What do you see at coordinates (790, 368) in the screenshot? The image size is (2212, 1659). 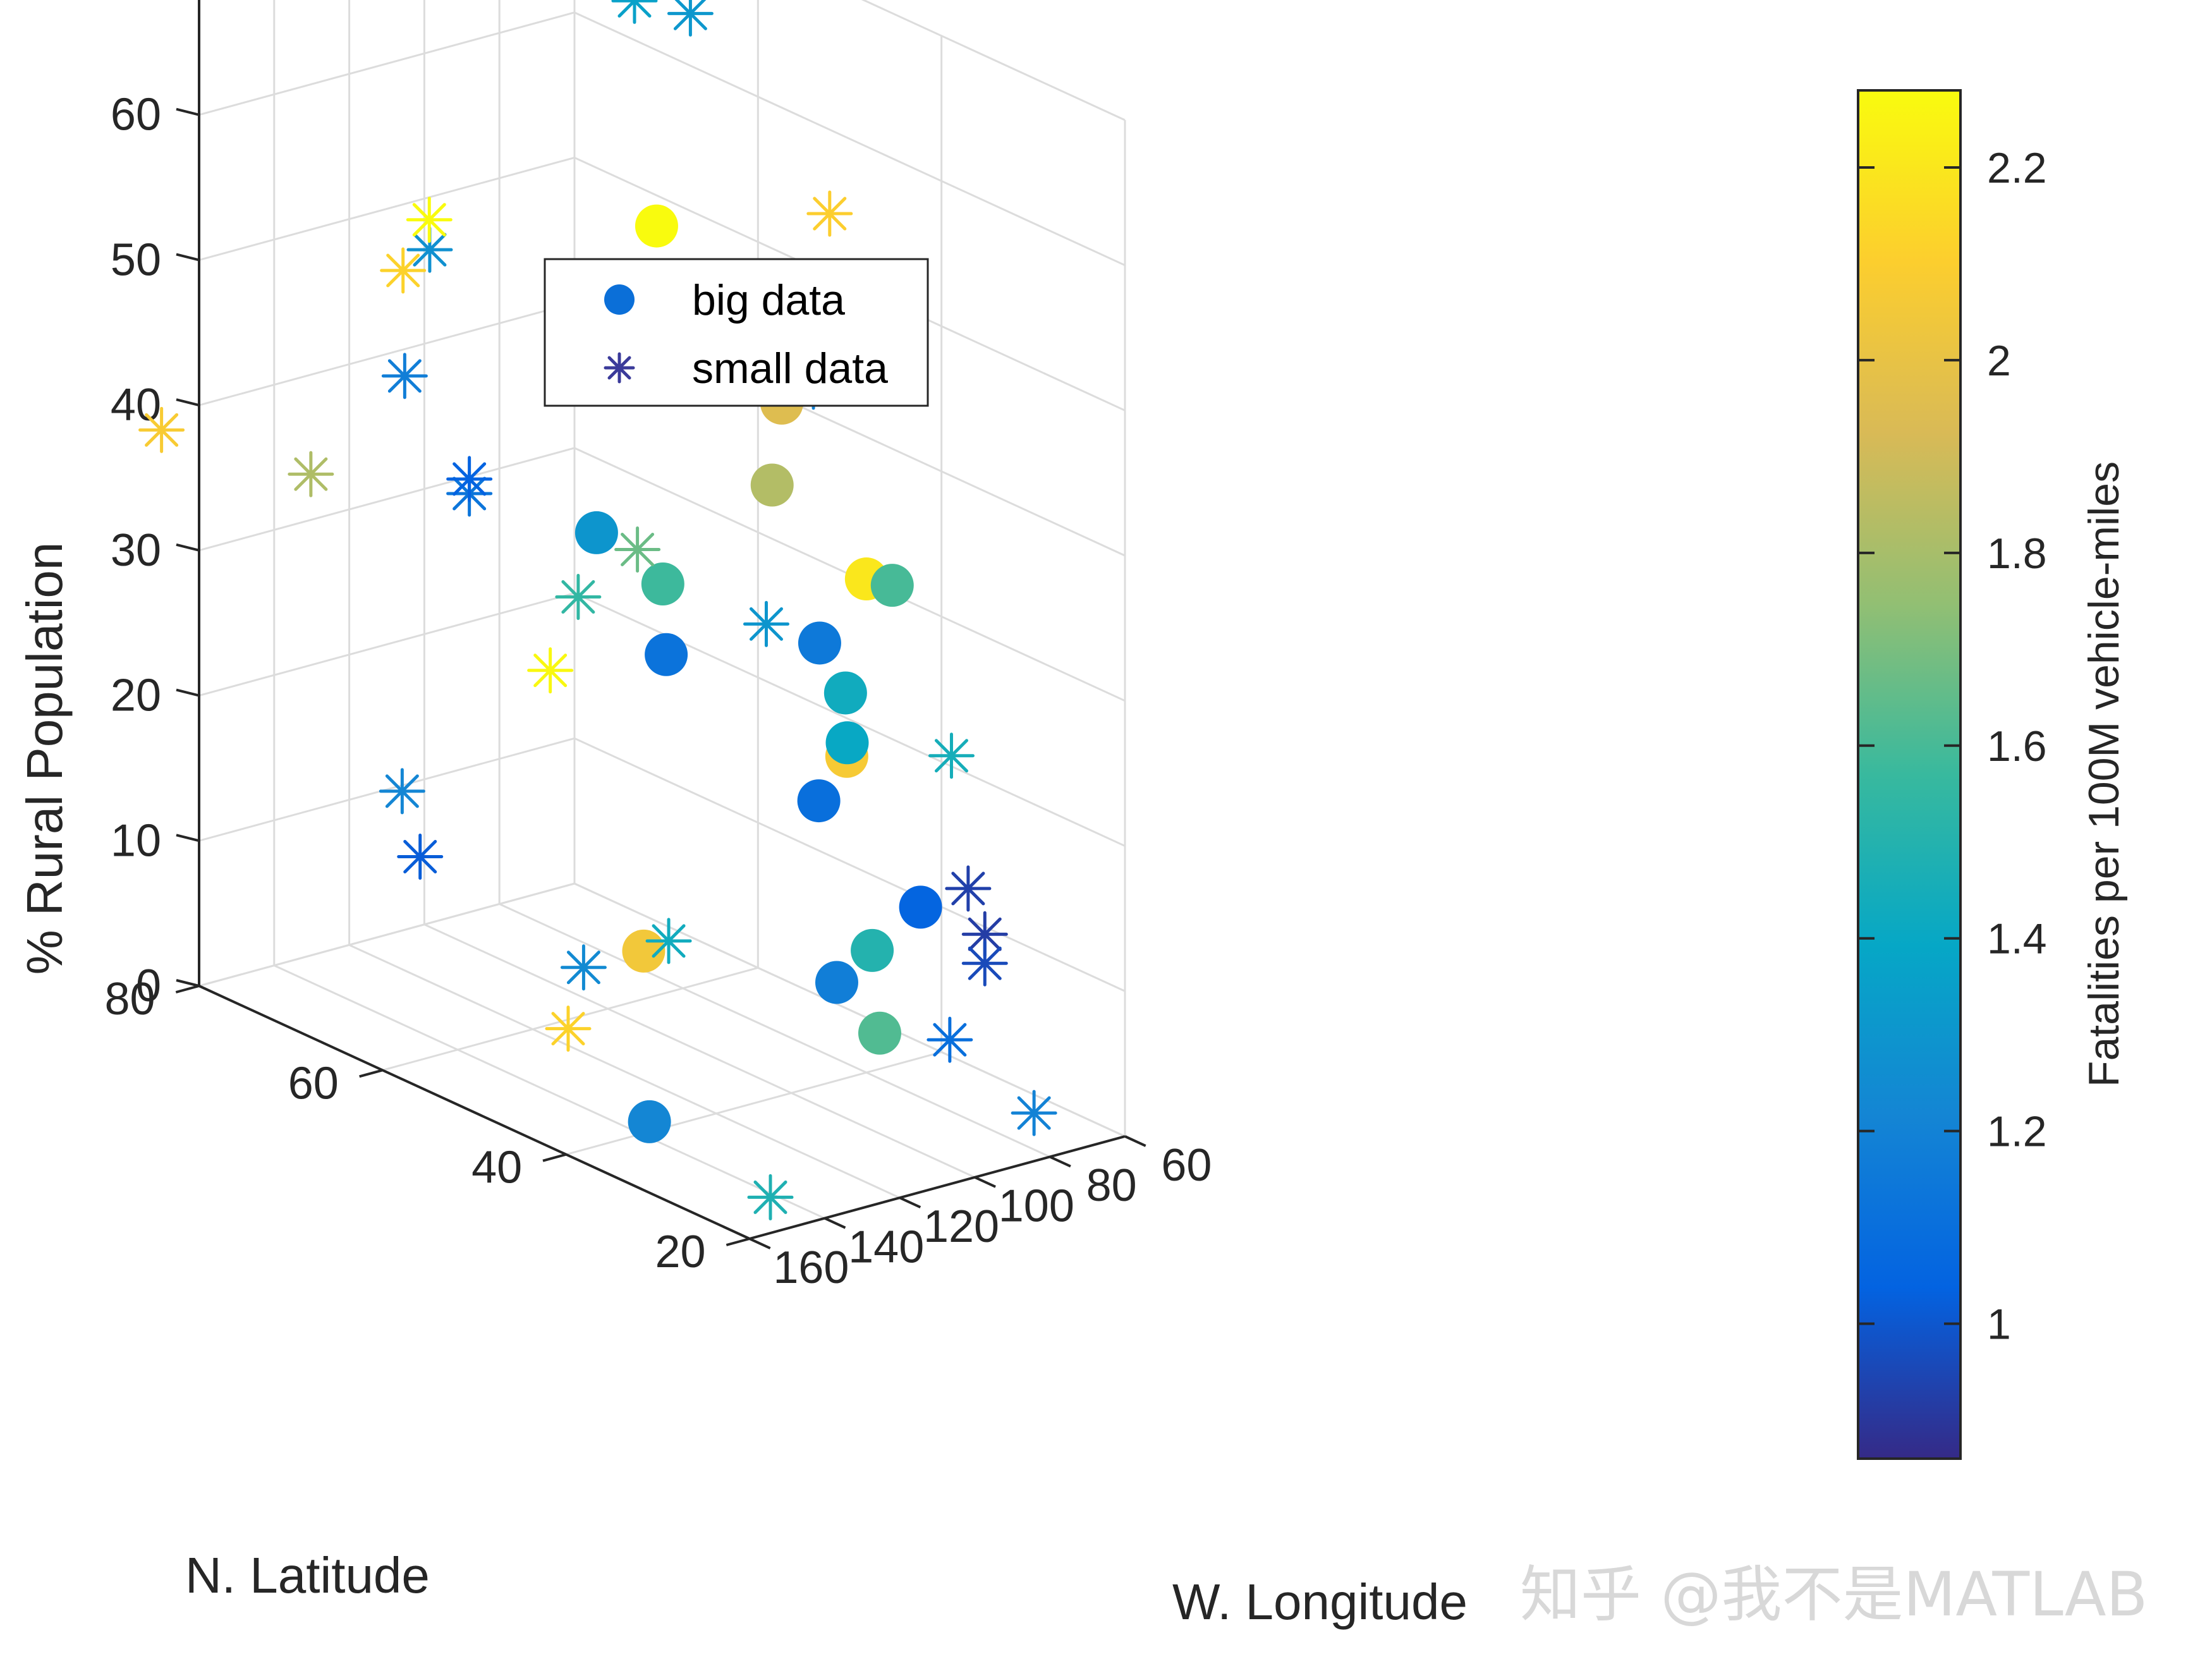 I see `legend-label-small-data: small data` at bounding box center [790, 368].